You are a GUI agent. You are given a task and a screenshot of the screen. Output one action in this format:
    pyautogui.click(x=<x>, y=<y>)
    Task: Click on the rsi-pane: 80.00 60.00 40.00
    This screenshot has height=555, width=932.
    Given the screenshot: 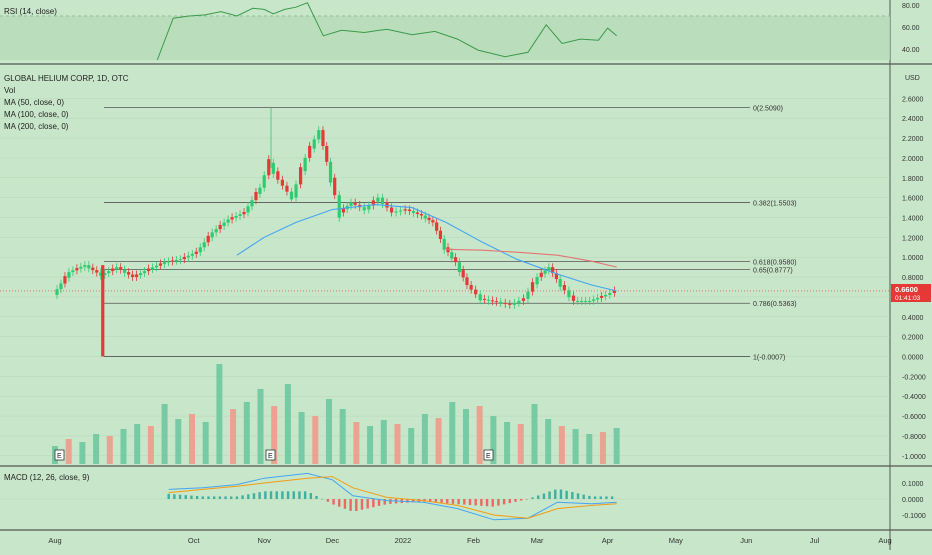 What is the action you would take?
    pyautogui.click(x=460, y=31)
    